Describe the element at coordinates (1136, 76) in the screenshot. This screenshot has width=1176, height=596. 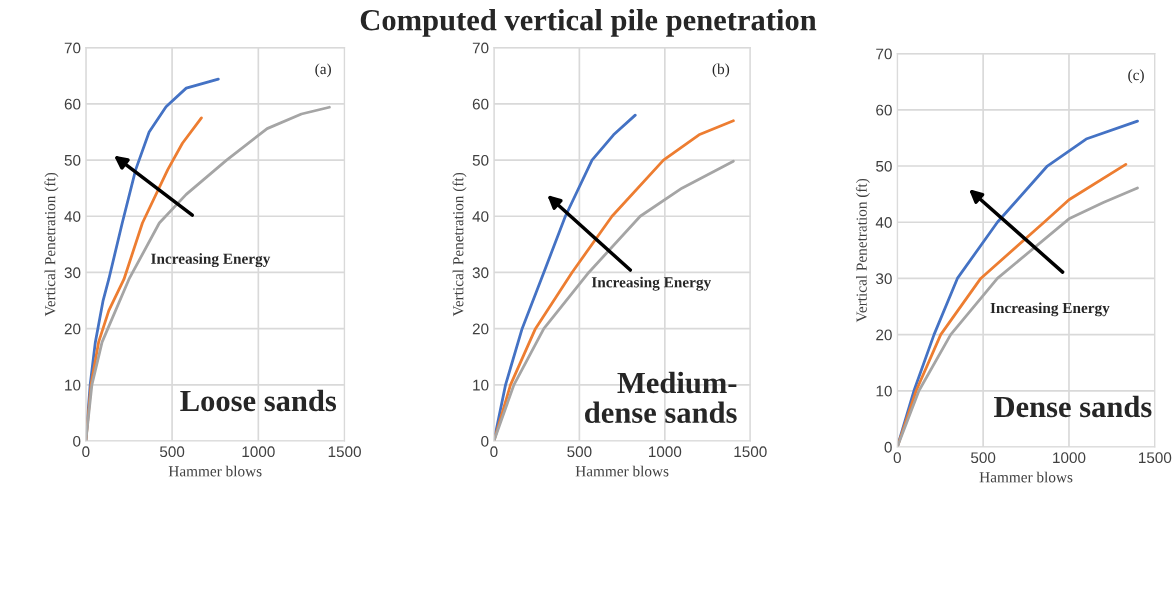
I see `annotation: (c)` at that location.